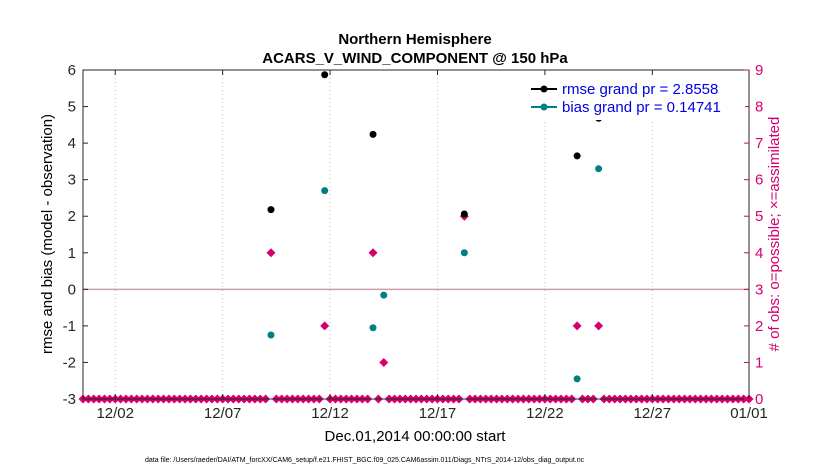 The height and width of the screenshot is (470, 830). What do you see at coordinates (759, 143) in the screenshot?
I see `y2-tick-label: 7` at bounding box center [759, 143].